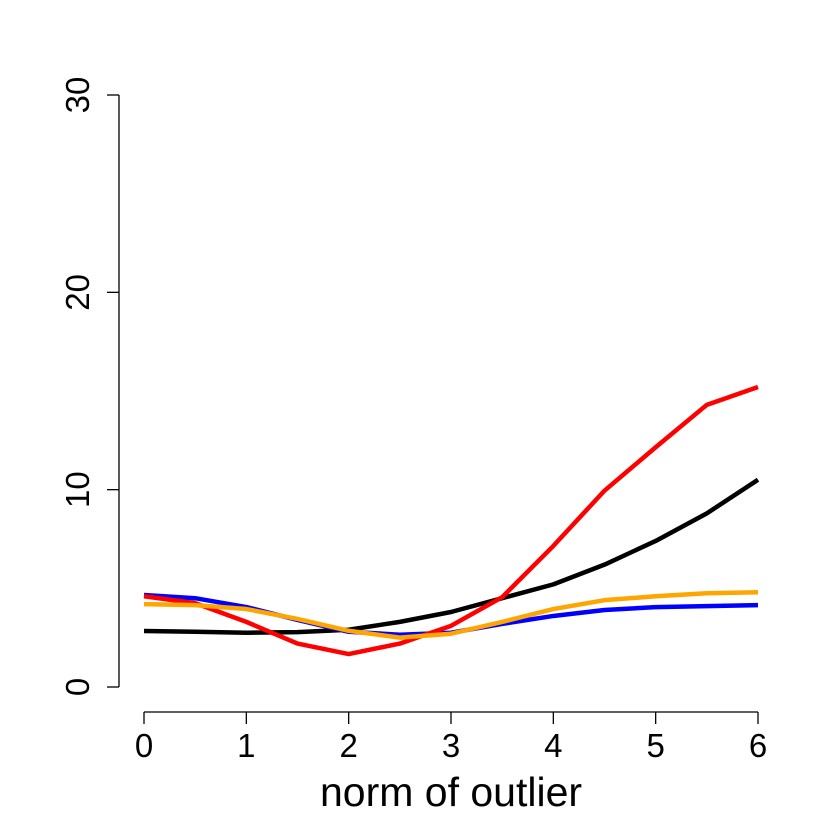  What do you see at coordinates (655, 745) in the screenshot?
I see `x-tick-label: 5` at bounding box center [655, 745].